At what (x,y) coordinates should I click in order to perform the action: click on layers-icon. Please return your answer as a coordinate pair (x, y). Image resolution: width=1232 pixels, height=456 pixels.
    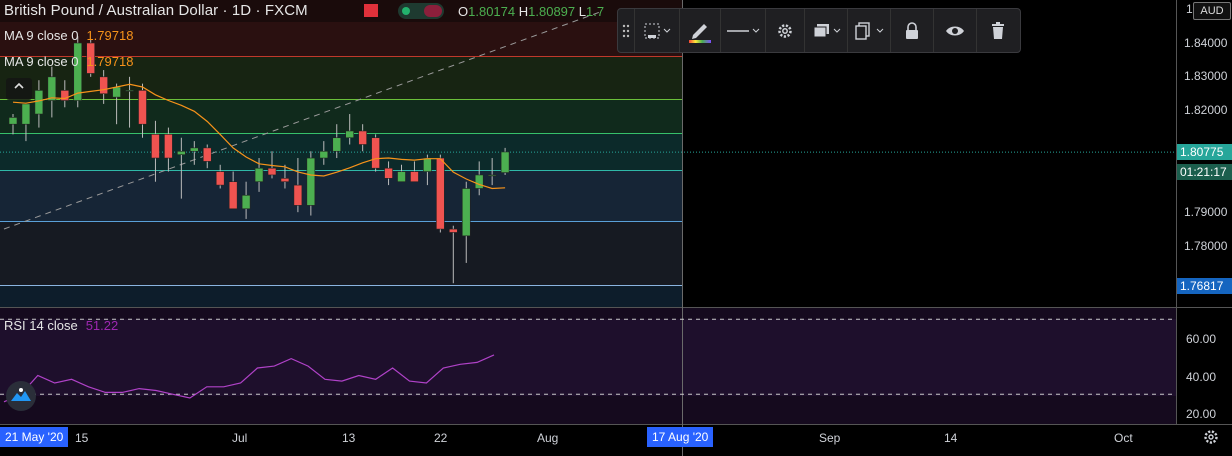
    Looking at the image, I should click on (826, 30).